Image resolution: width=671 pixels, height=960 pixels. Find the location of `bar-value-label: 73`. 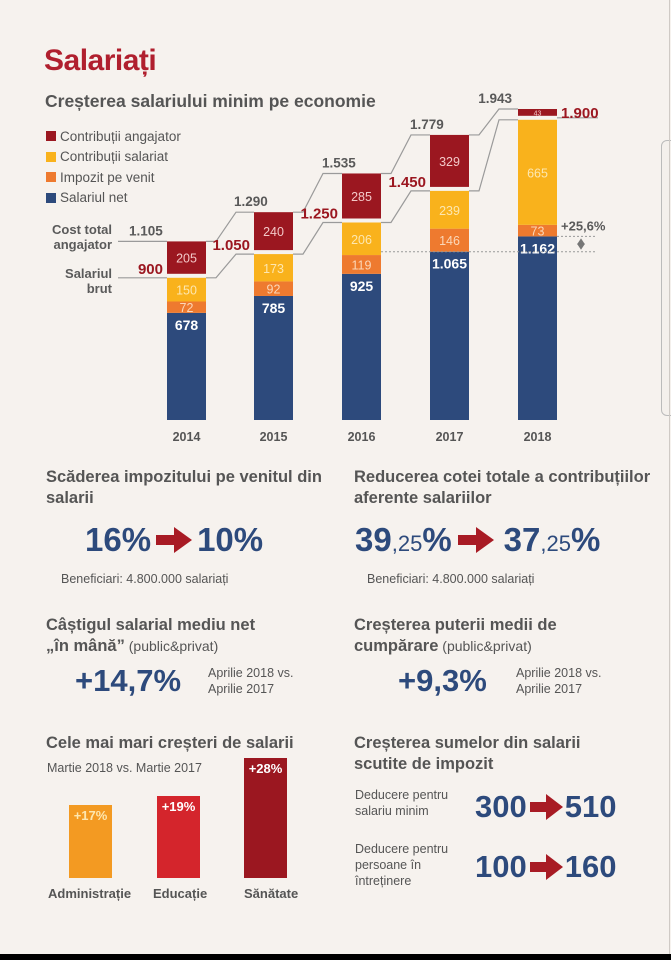

bar-value-label: 73 is located at coordinates (538, 232).